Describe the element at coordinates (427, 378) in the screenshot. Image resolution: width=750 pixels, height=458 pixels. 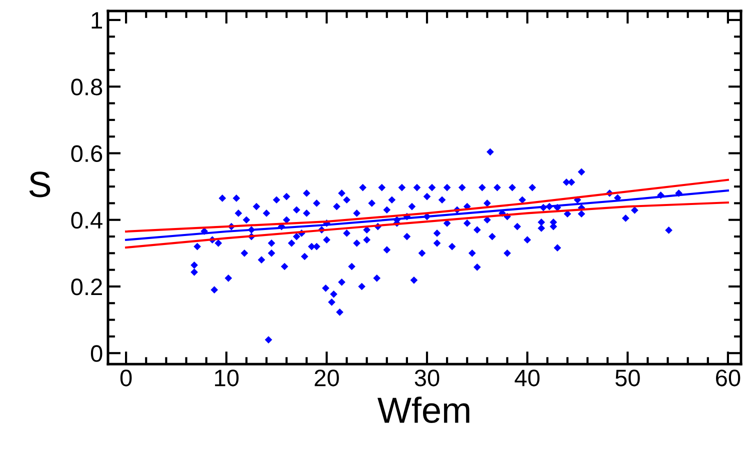
I see `x-tick-label: 30` at that location.